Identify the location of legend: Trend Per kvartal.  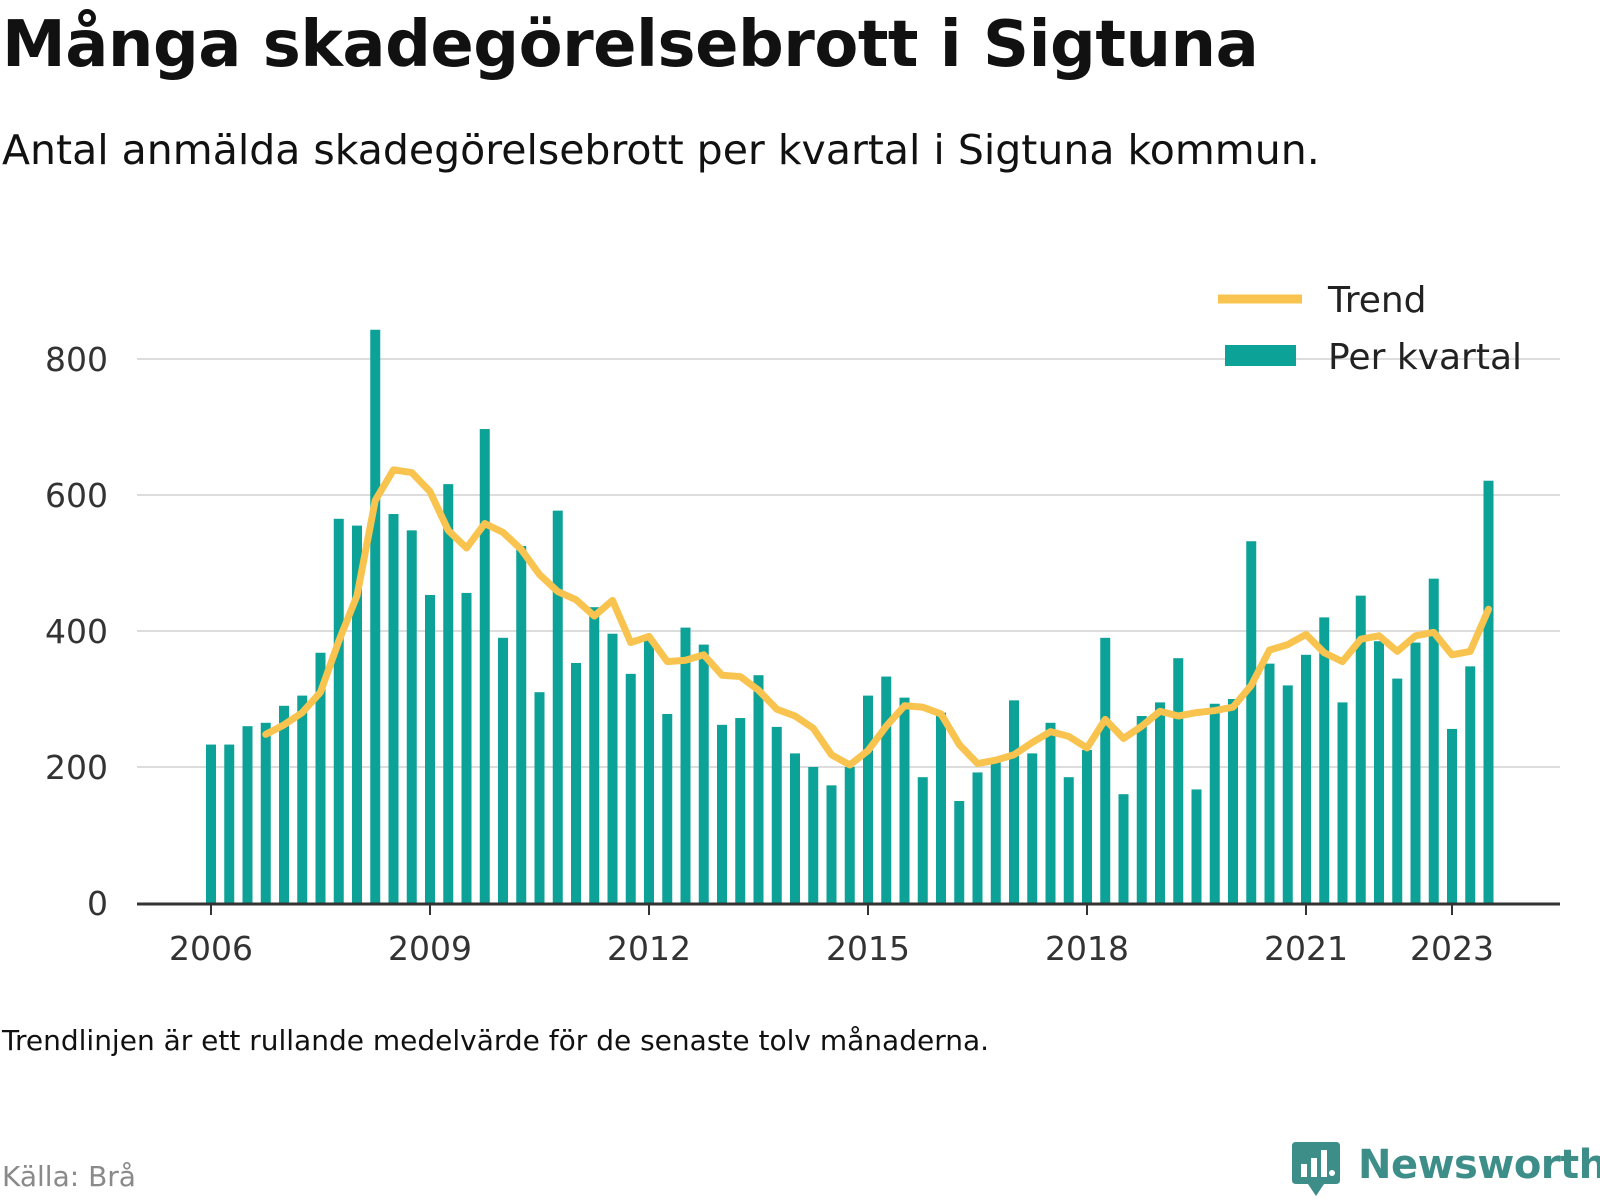
(1370, 329).